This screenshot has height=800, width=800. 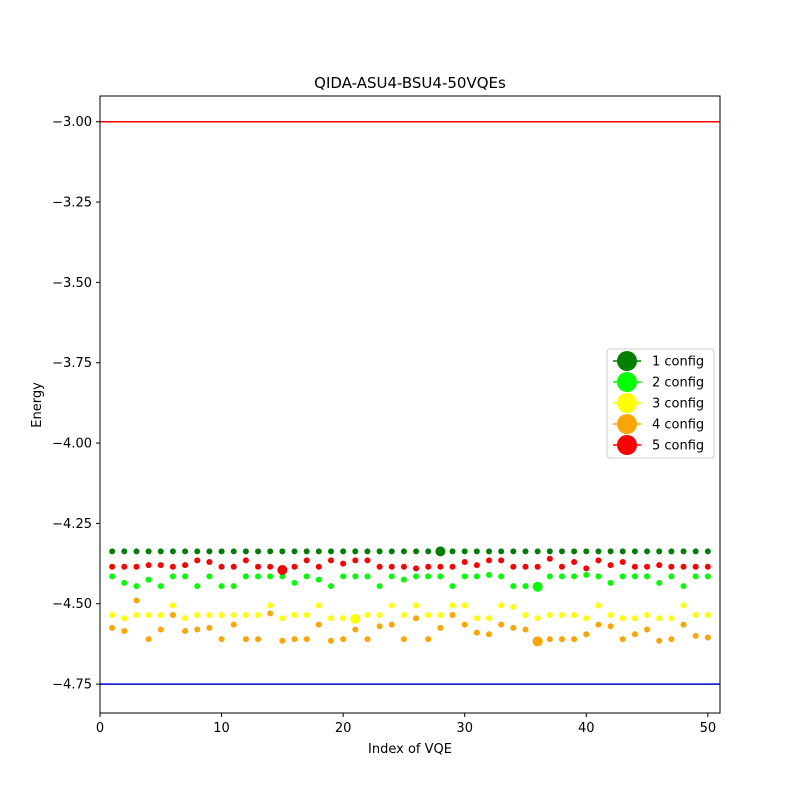 What do you see at coordinates (708, 728) in the screenshot?
I see `x-tick-label: 50` at bounding box center [708, 728].